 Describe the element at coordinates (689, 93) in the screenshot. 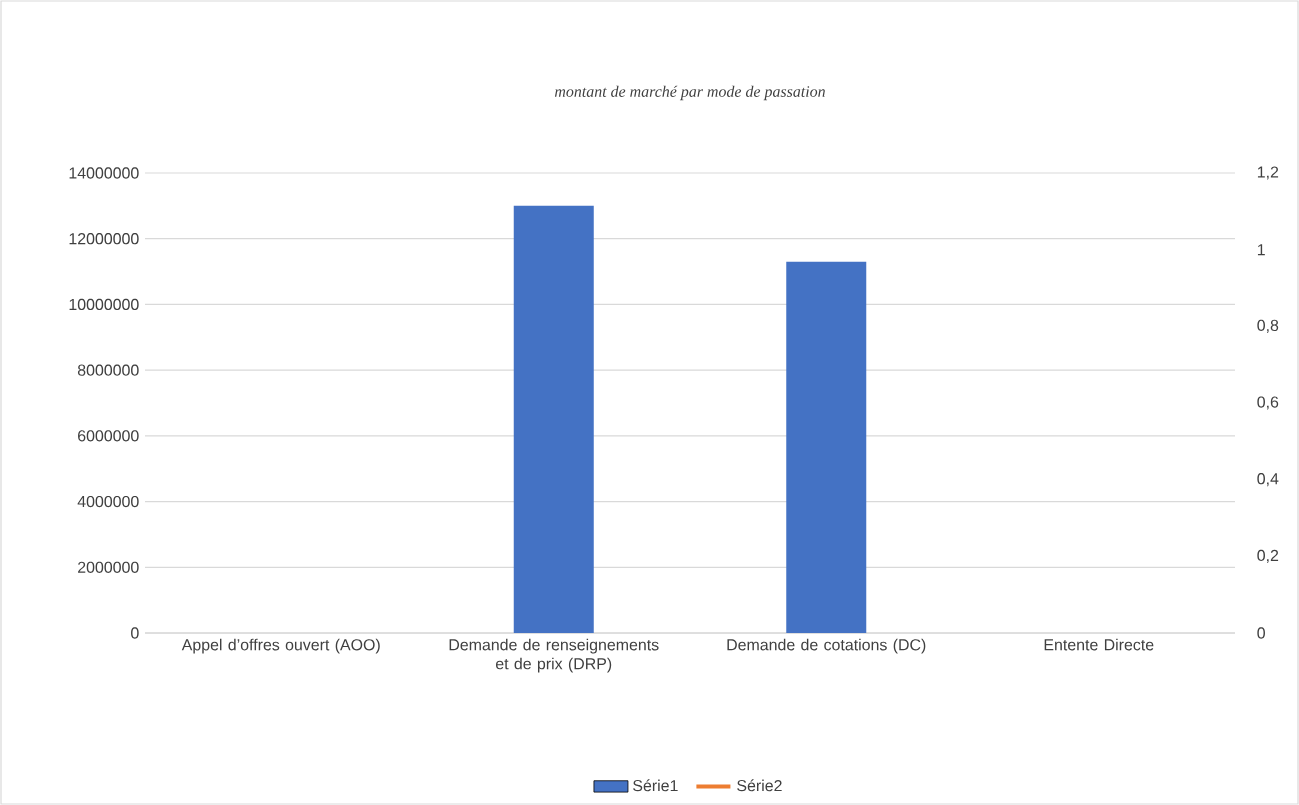

I see `chart-title: montant de marché par mode de passation` at that location.